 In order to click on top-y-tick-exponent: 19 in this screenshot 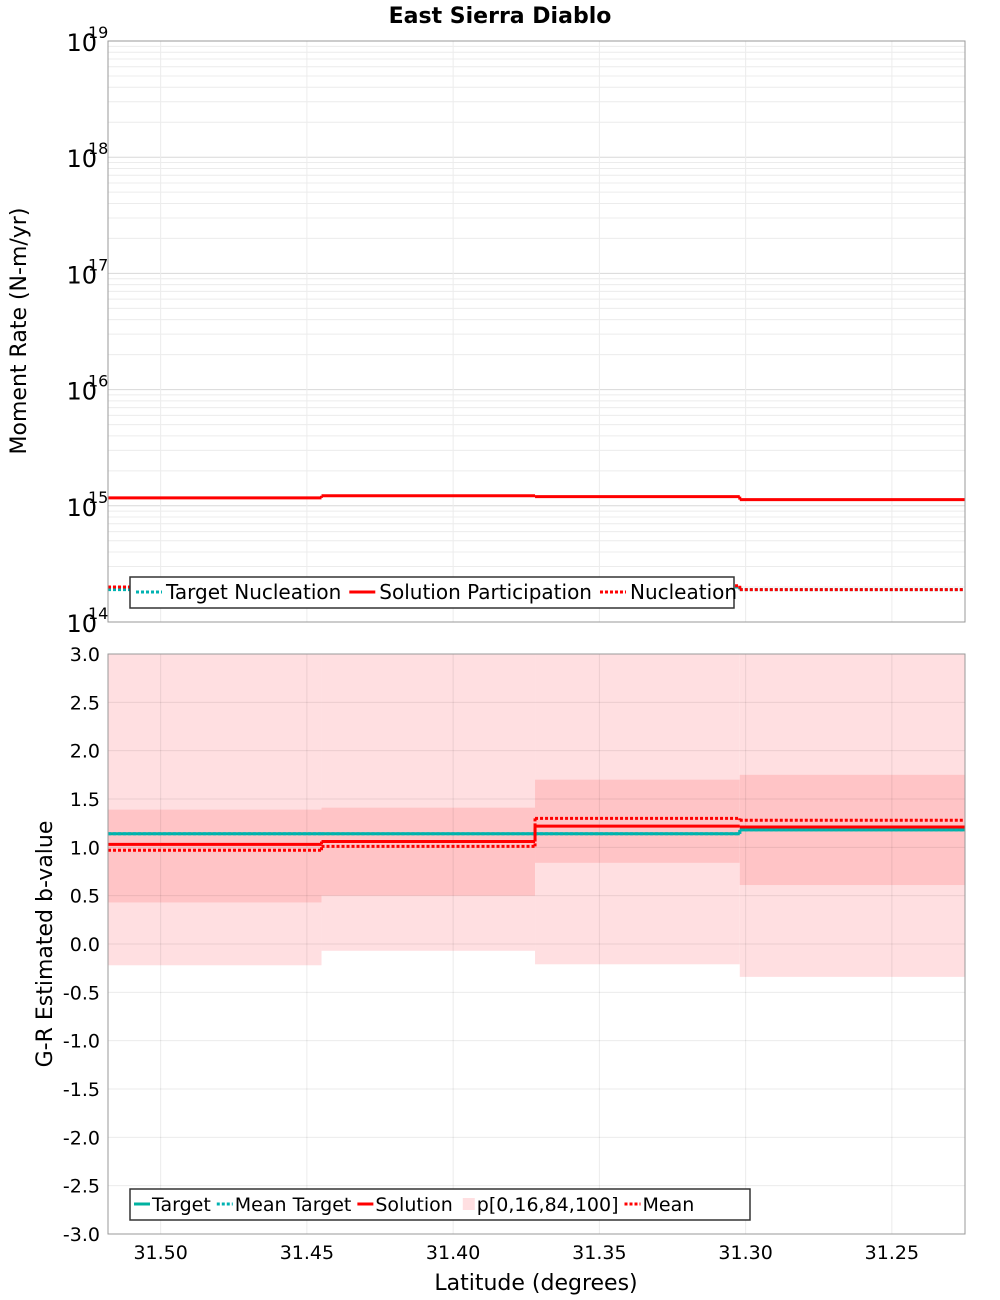, I will do `click(98, 32)`.